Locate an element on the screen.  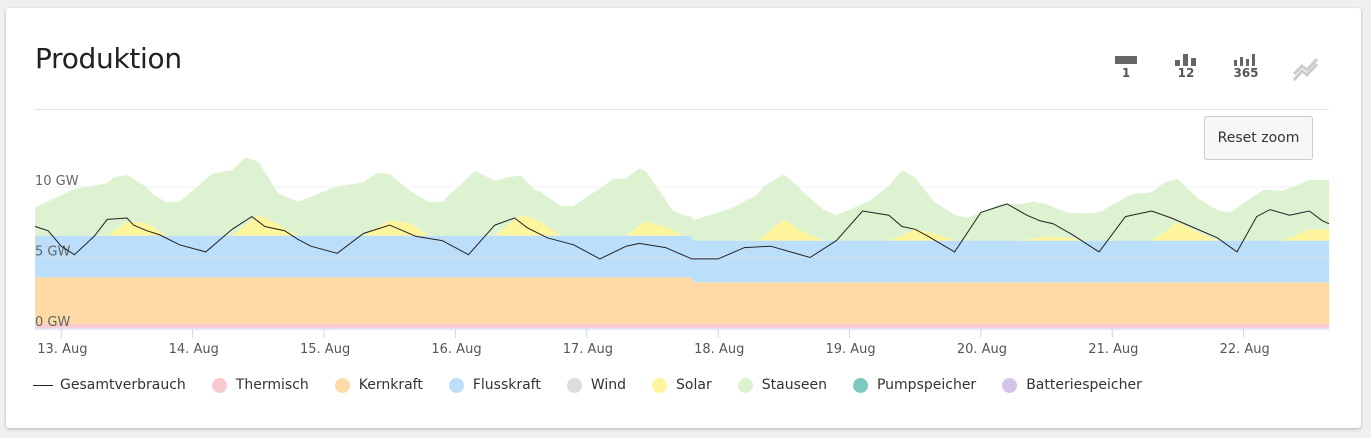
area-flusskraft is located at coordinates (682, 259).